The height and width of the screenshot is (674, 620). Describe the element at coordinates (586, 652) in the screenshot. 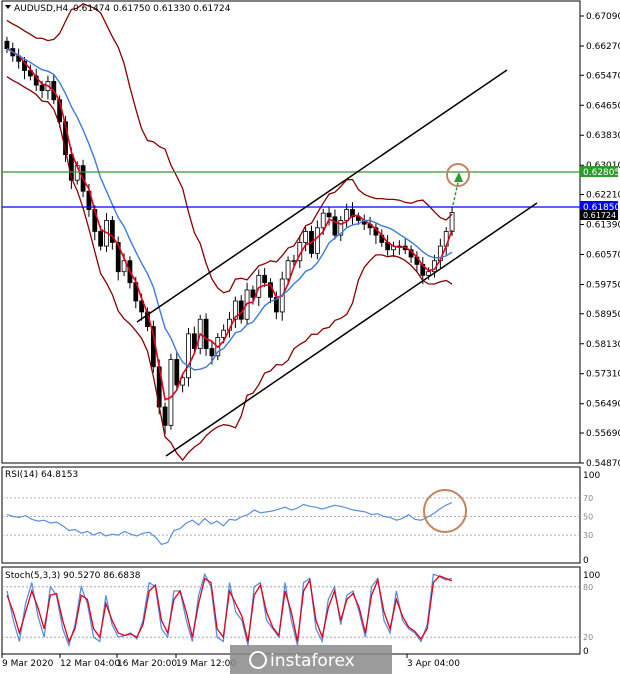

I see `stoch-axis-0: 0` at that location.